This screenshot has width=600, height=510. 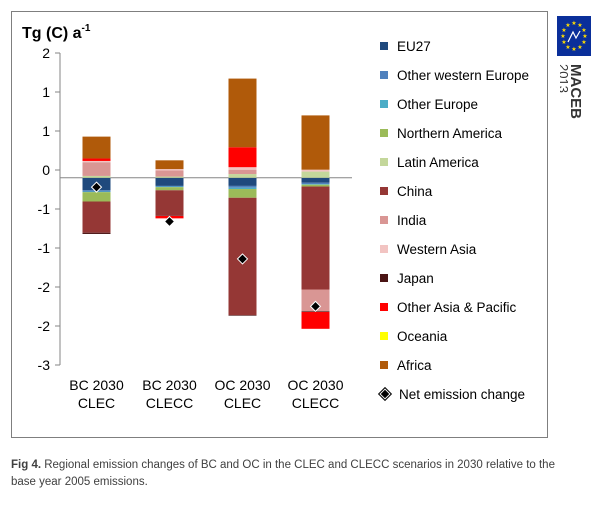 I want to click on legend-label: Other Asia & Pacific, so click(x=457, y=307).